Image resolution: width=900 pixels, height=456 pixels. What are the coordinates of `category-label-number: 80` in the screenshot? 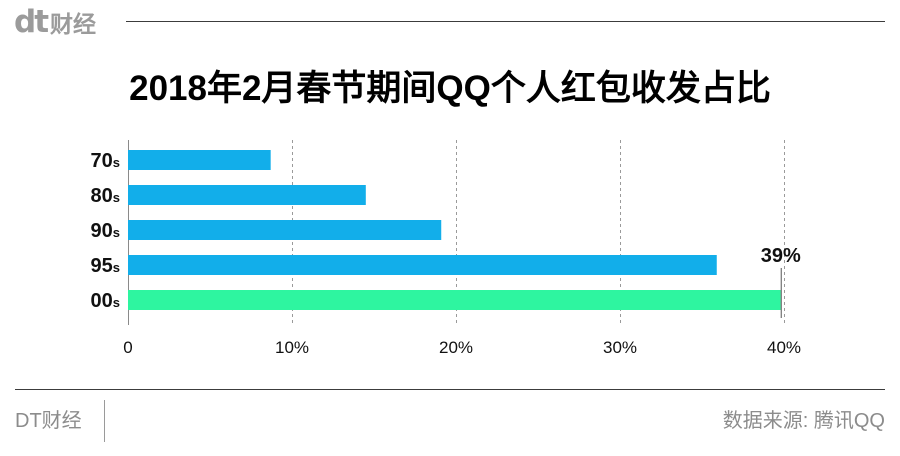 It's located at (102, 196).